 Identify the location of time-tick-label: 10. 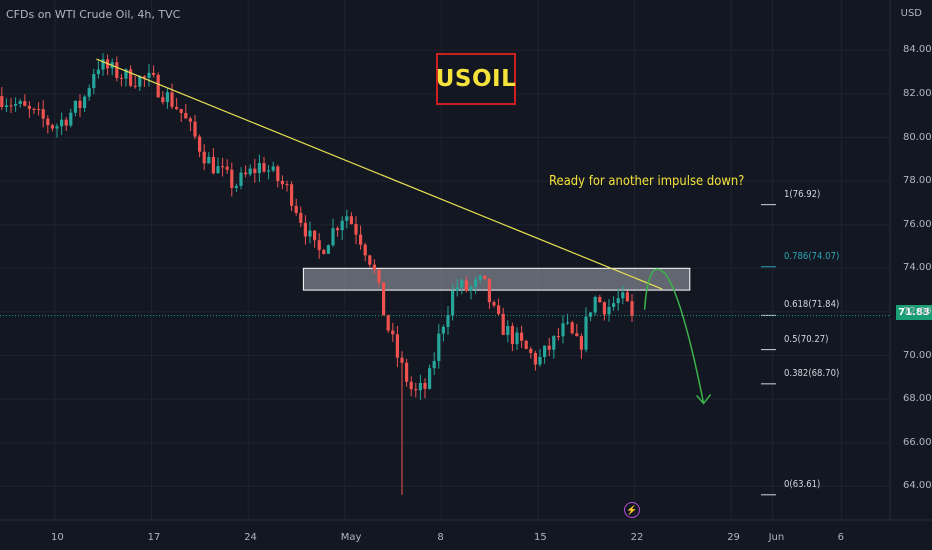
(57, 537).